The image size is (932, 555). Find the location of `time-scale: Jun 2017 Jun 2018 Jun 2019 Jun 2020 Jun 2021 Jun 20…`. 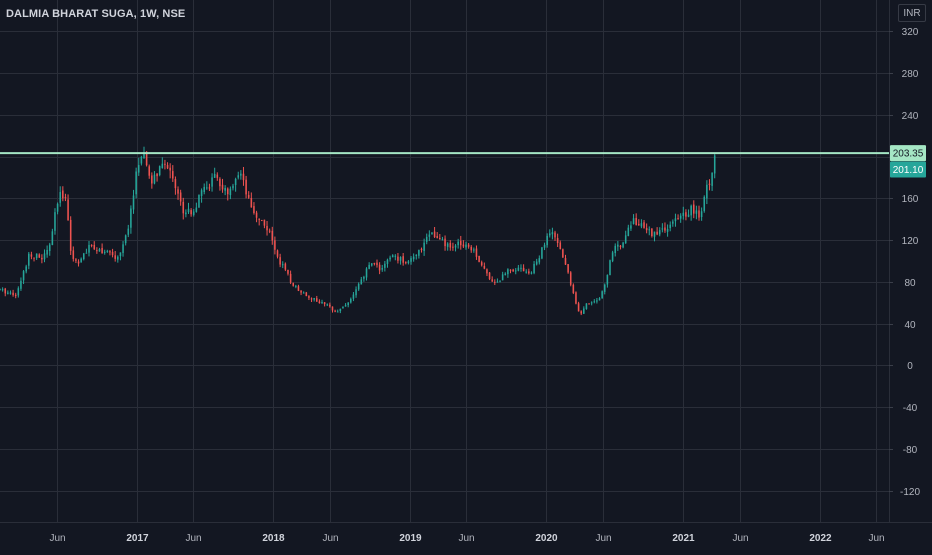

time-scale: Jun 2017 Jun 2018 Jun 2019 Jun 2020 Jun 2021 Jun 20… is located at coordinates (466, 538).